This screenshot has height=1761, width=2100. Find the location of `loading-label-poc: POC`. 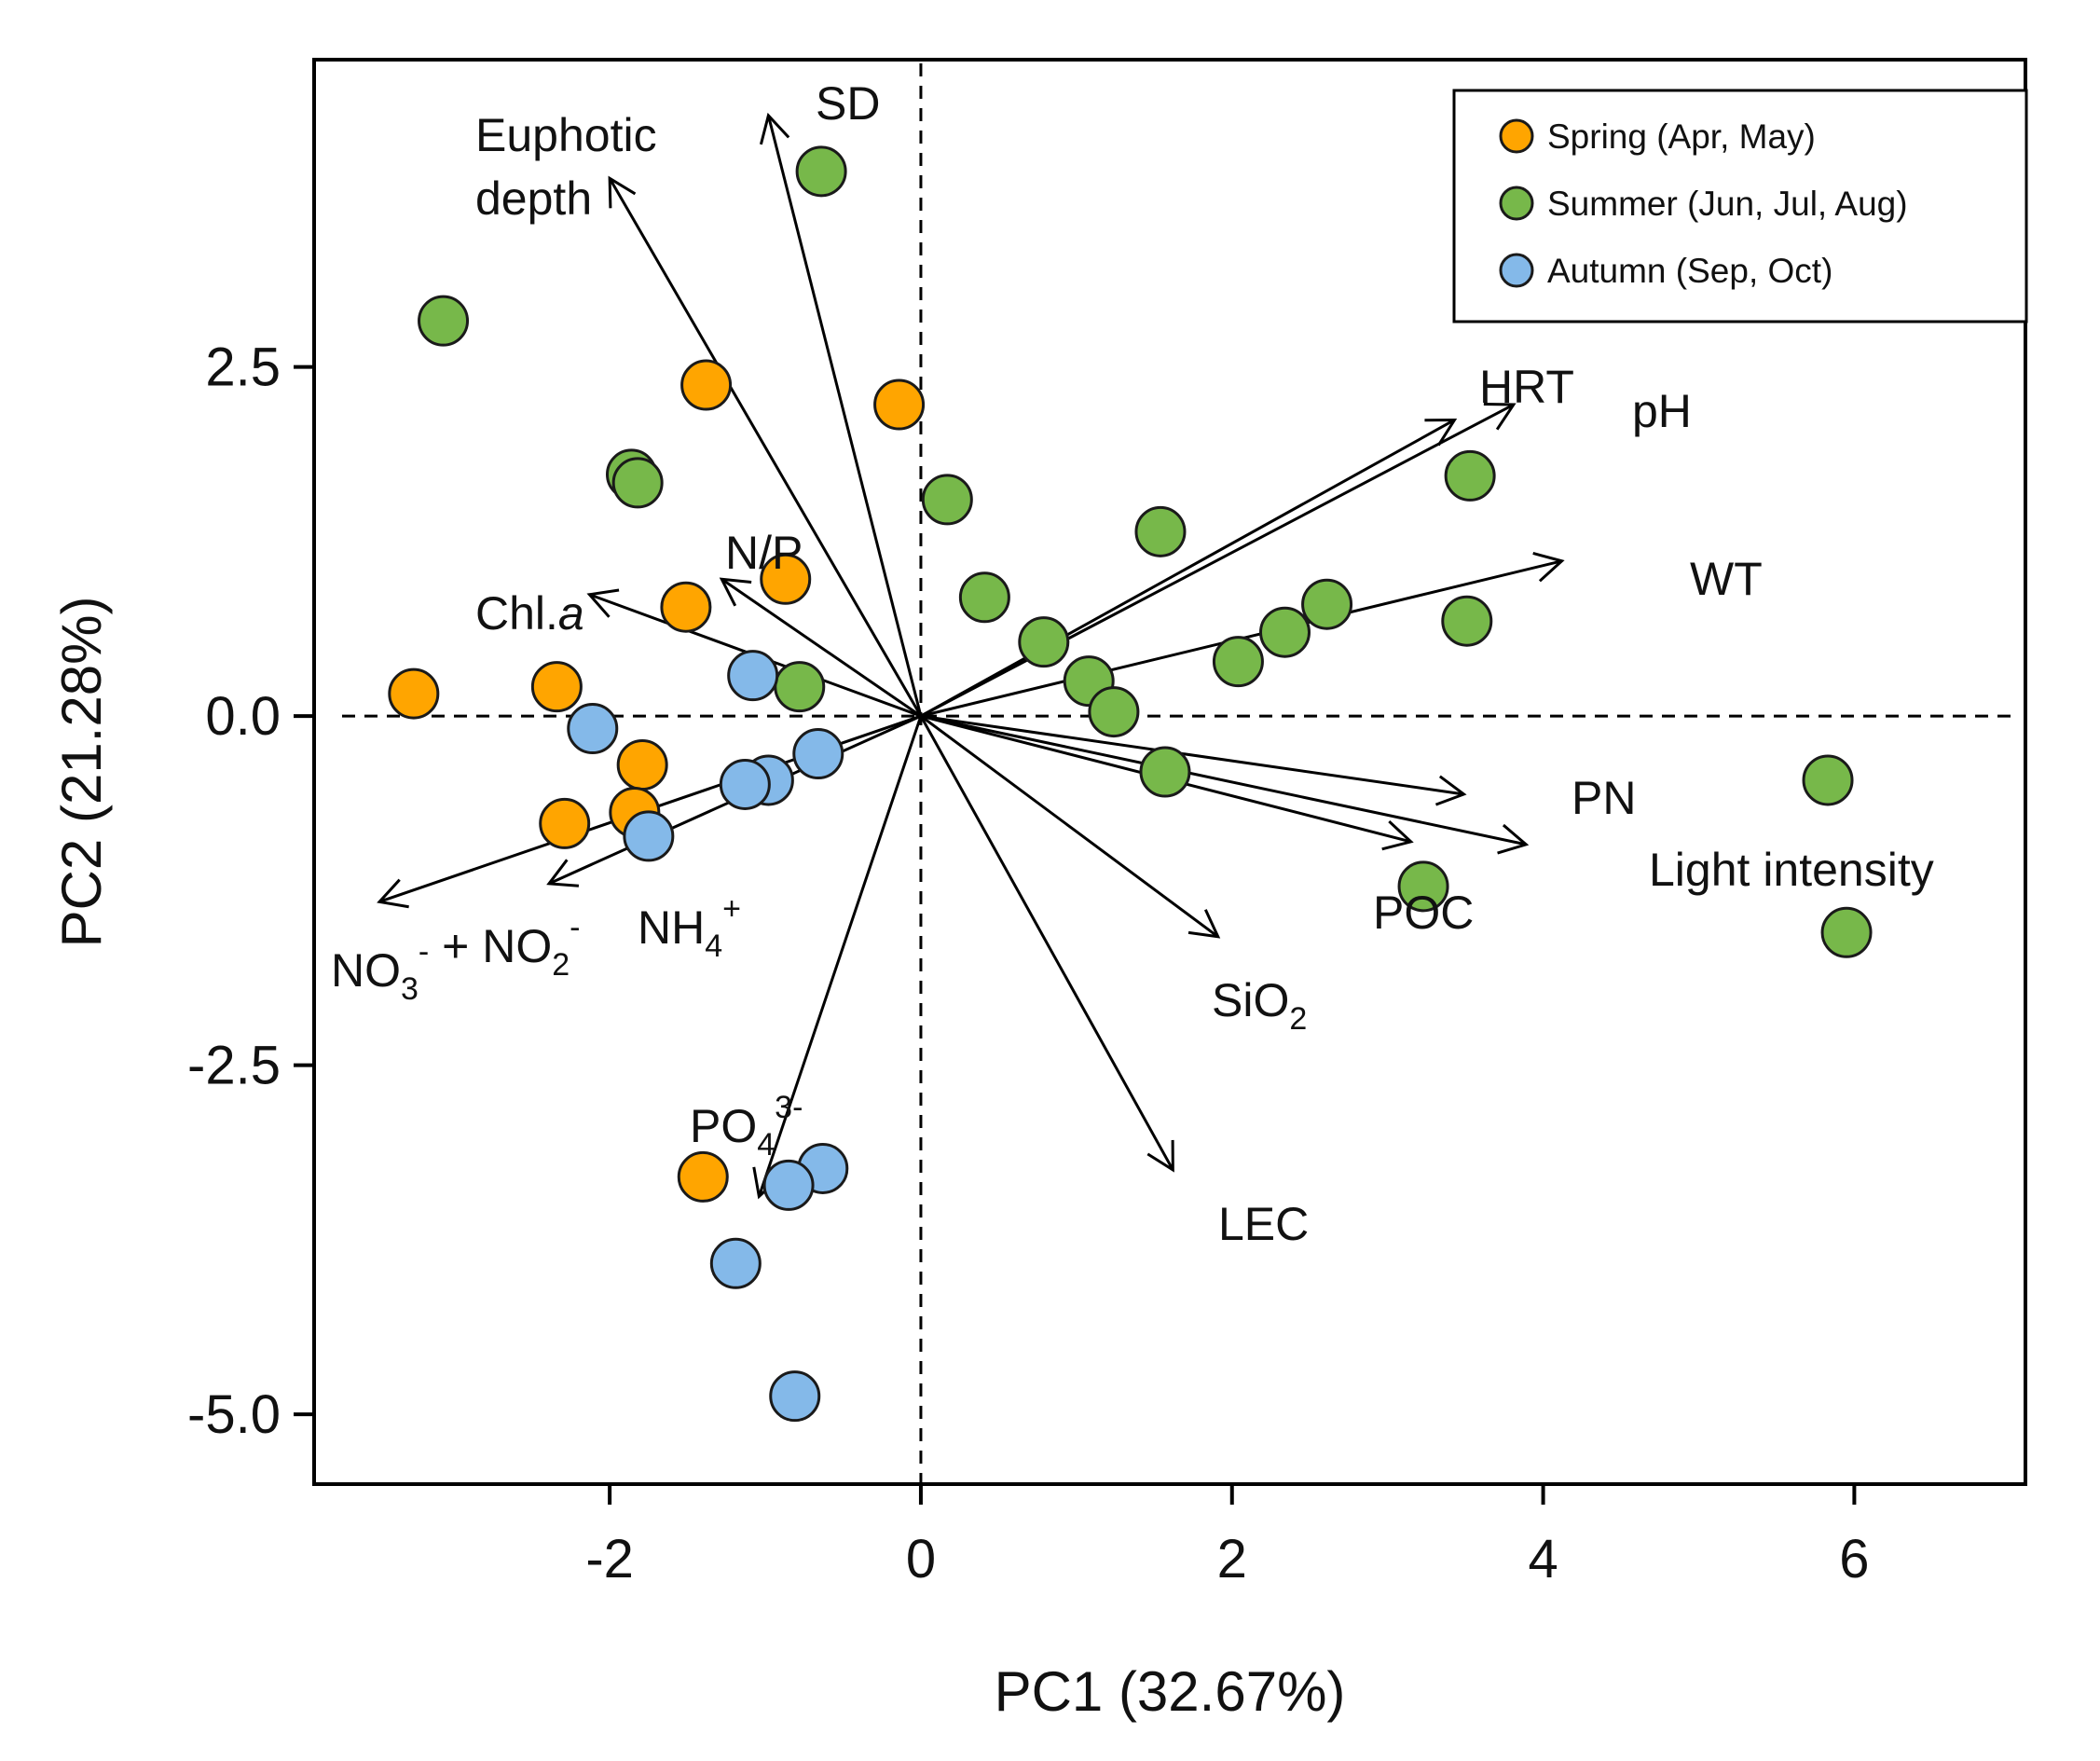

loading-label-poc: POC is located at coordinates (1423, 913).